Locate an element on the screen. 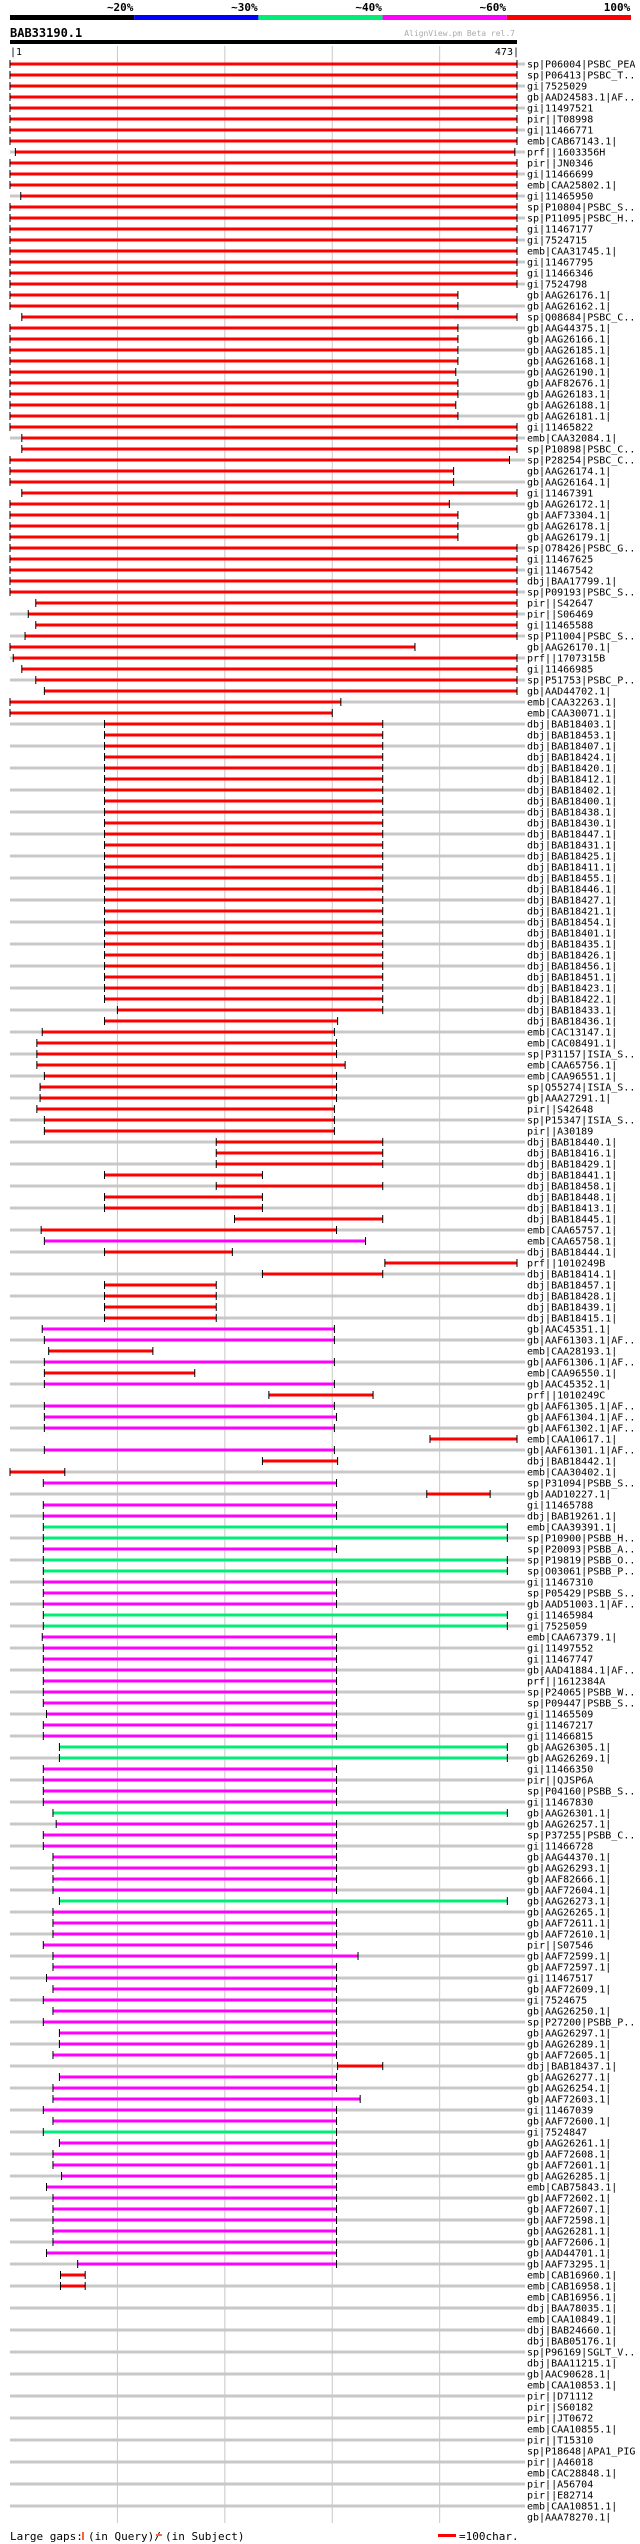  hit-row: gb|AAD44702.1| is located at coordinates (327, 692).